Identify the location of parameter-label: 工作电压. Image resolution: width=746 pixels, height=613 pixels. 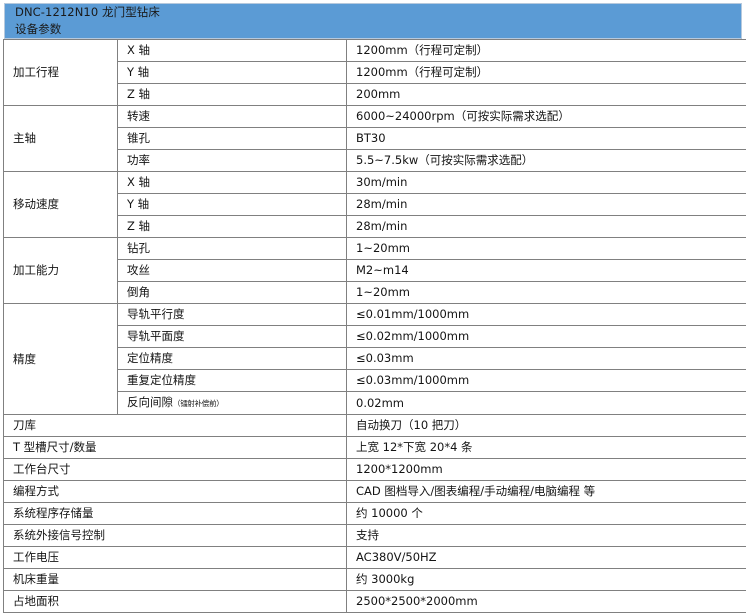
(175, 558).